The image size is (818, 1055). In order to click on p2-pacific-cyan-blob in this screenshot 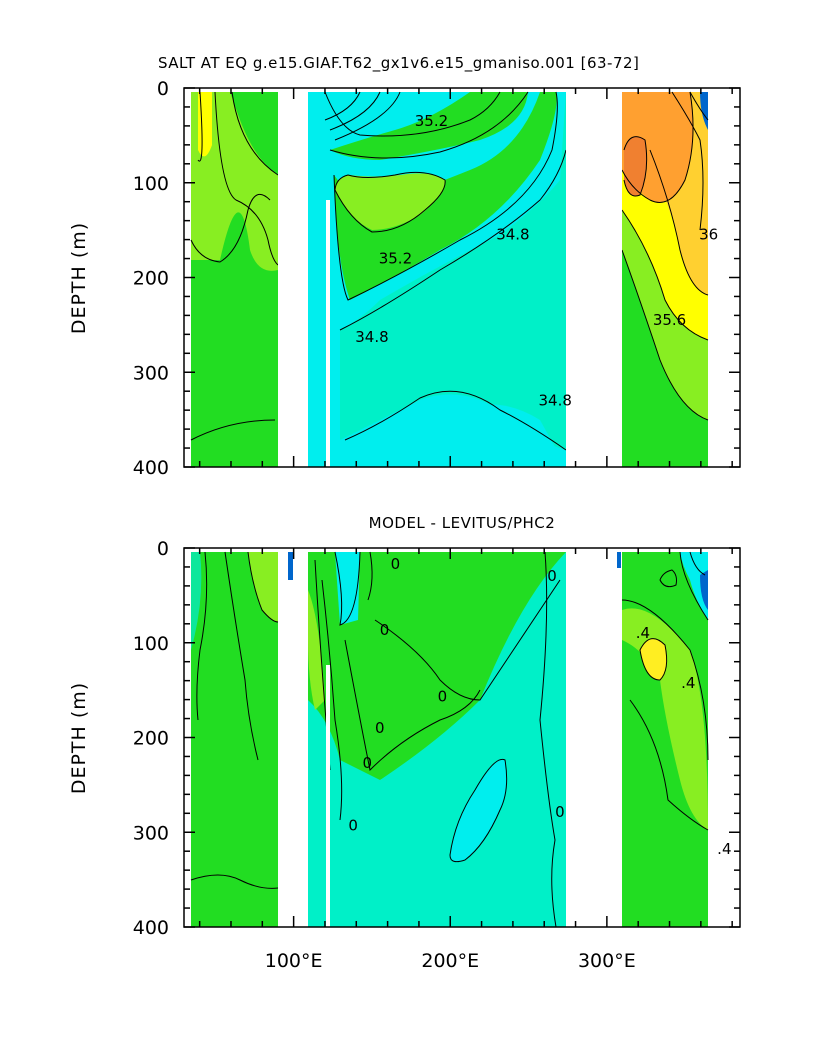, I will do `click(478, 810)`.